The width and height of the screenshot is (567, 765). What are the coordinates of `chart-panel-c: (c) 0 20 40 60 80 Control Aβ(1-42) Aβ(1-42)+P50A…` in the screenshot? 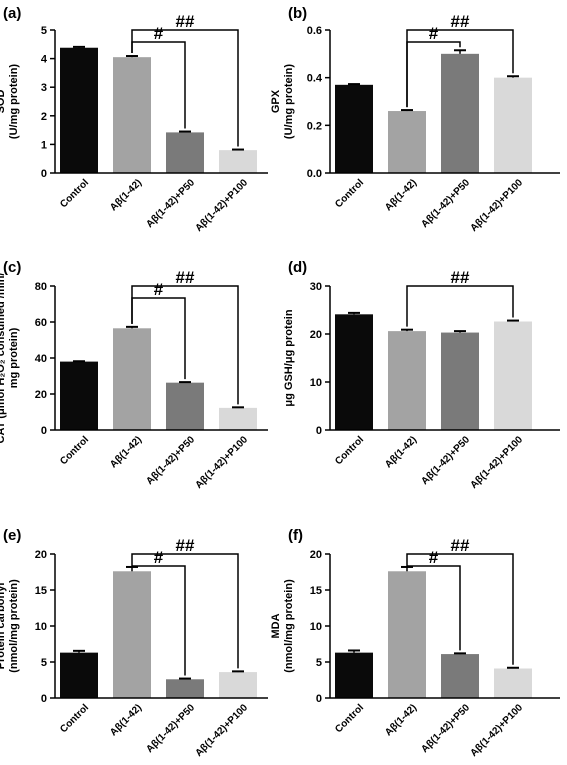 It's located at (134, 375).